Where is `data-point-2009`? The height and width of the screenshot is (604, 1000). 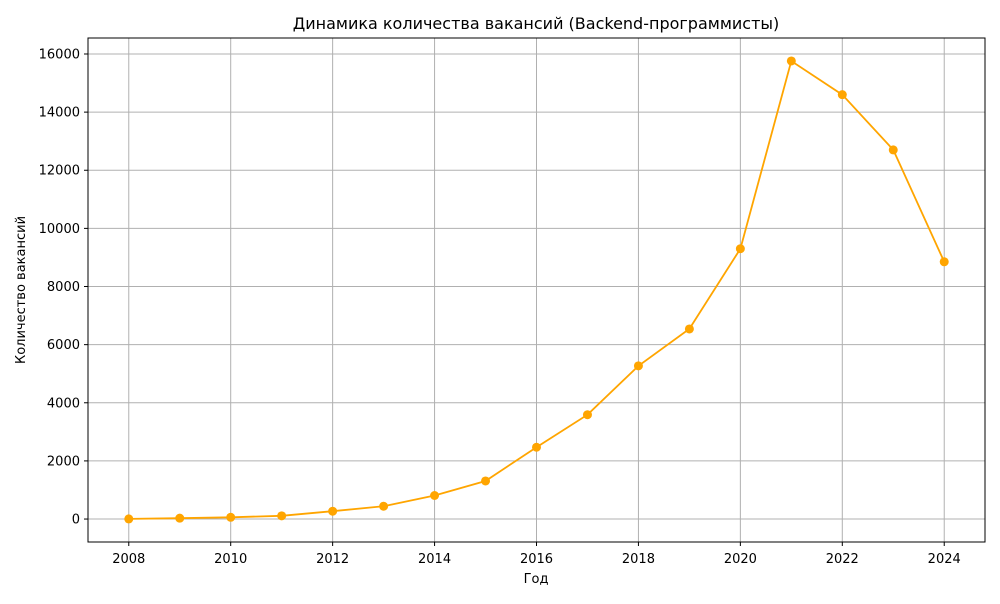
data-point-2009 is located at coordinates (180, 518).